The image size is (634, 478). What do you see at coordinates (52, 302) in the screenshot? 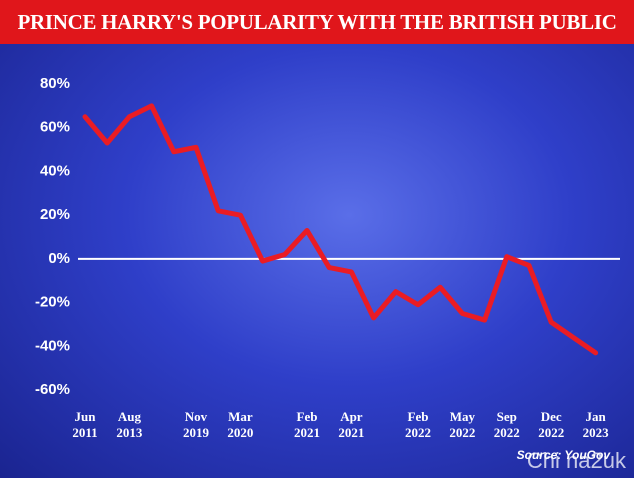
I see `y-tick-label: -20%` at bounding box center [52, 302].